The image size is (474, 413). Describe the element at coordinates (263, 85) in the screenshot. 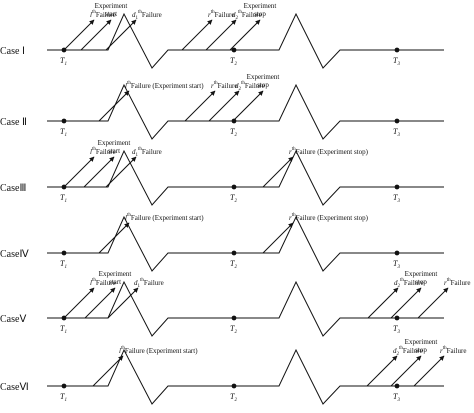

I see `experiment-label-line2: stop` at that location.